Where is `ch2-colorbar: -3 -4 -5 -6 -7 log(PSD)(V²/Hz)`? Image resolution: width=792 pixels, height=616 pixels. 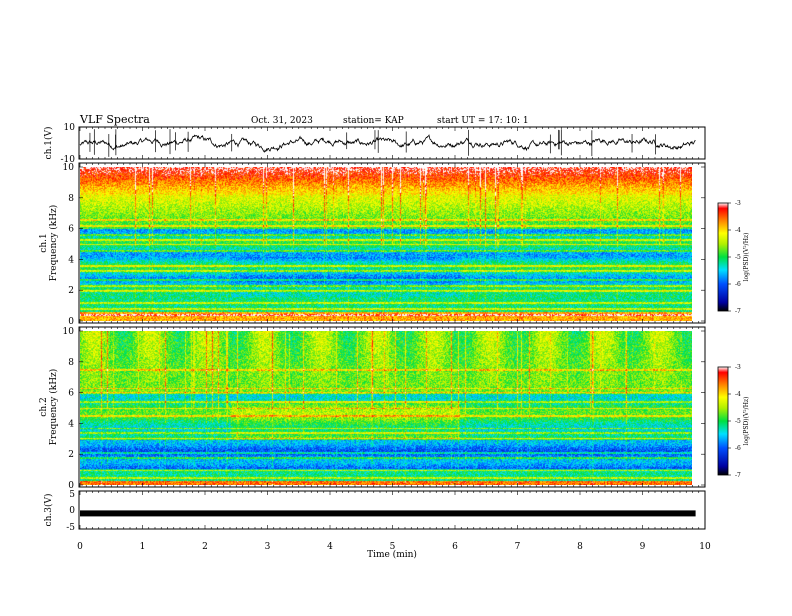
ch2-colorbar: -3 -4 -5 -6 -7 log(PSD)(V²/Hz) is located at coordinates (733, 421).